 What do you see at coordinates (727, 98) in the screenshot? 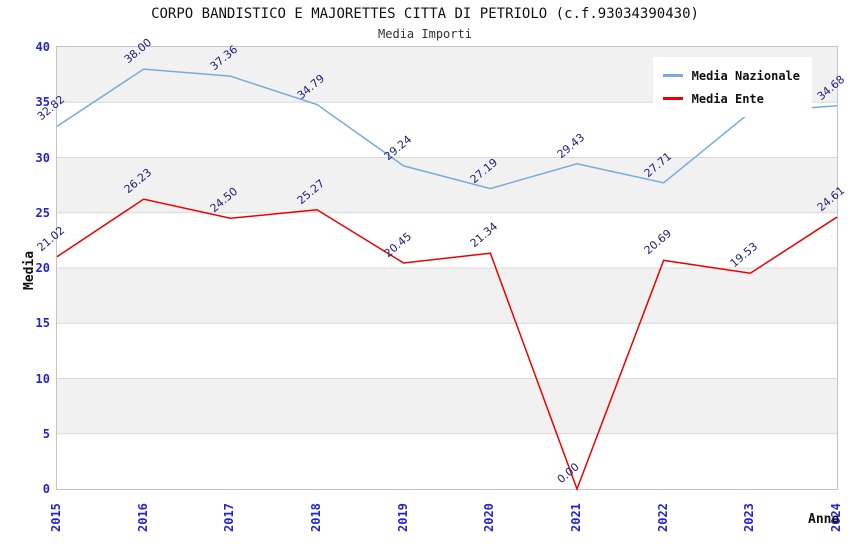
I see `legend-label-ente: Media Ente` at bounding box center [727, 98].